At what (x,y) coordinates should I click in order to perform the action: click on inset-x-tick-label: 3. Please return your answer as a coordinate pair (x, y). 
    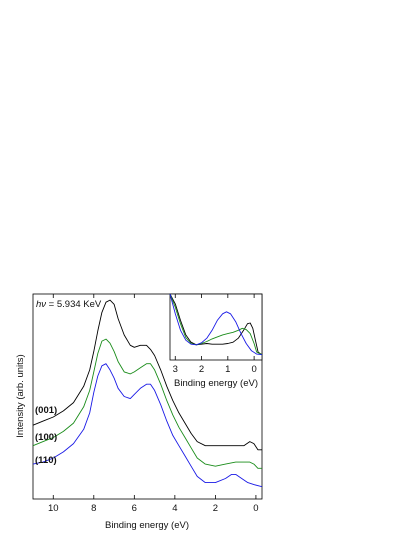
    Looking at the image, I should click on (175, 369).